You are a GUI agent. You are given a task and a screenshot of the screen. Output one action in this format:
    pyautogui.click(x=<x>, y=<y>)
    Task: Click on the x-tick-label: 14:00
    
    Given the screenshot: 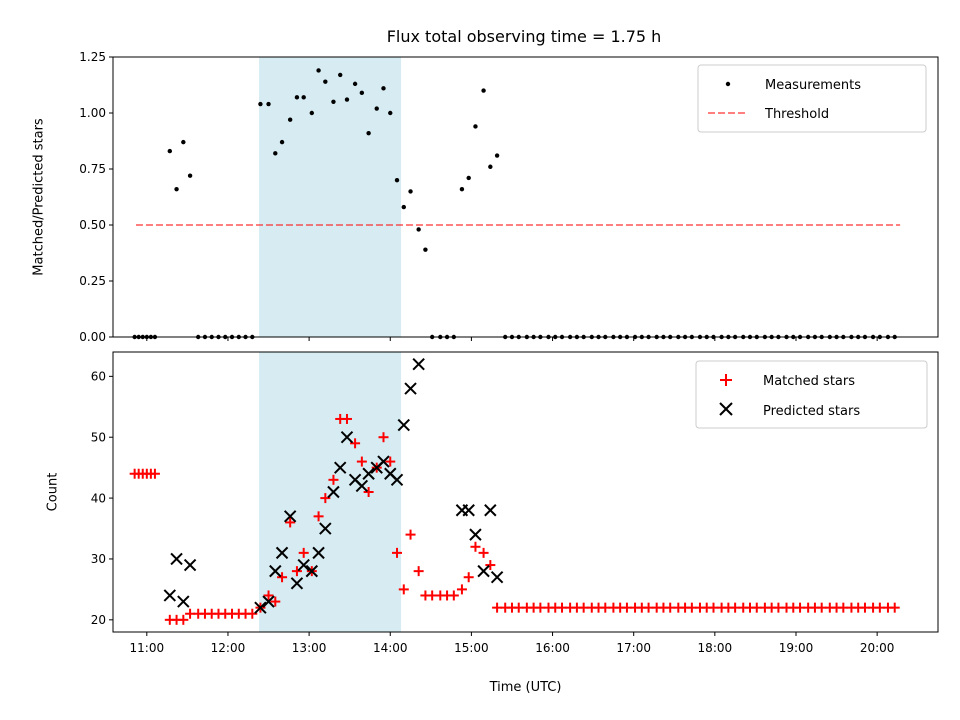 What is the action you would take?
    pyautogui.click(x=390, y=648)
    